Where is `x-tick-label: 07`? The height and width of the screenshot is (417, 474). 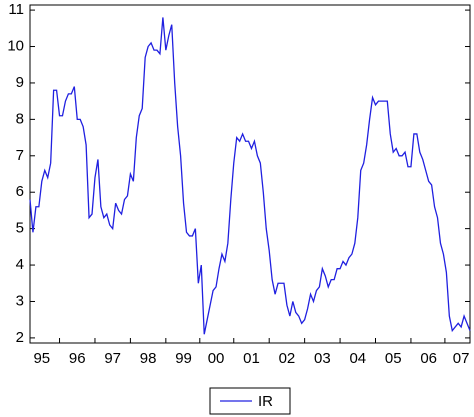 x-tick-label: 07 is located at coordinates (461, 358).